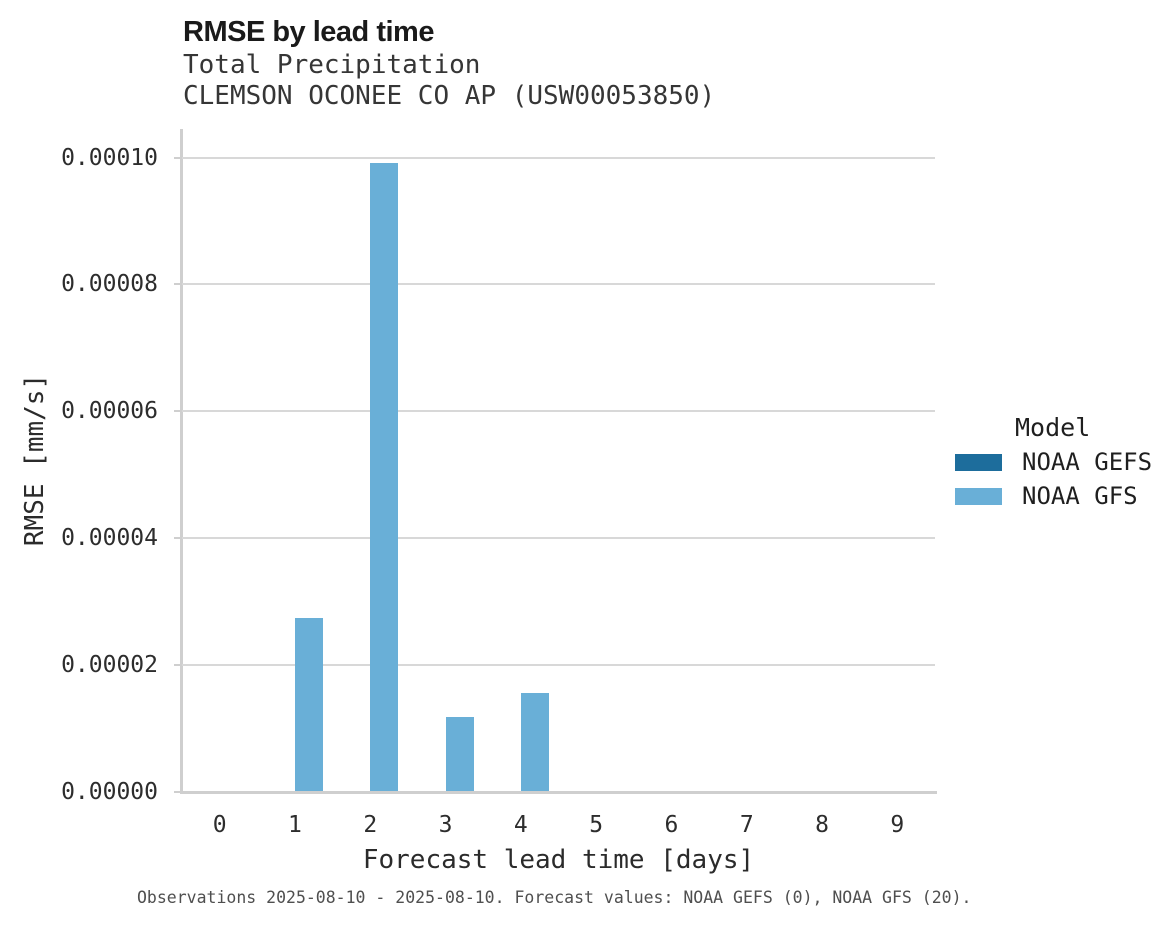  I want to click on legend-label-noaa-gfs: NOAA GFS, so click(1080, 496).